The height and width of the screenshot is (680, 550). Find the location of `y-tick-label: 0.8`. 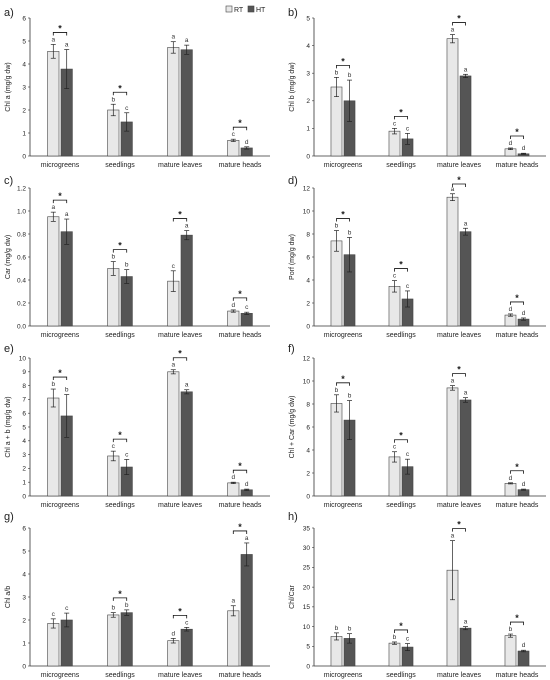

y-tick-label: 0.8 is located at coordinates (21, 234).